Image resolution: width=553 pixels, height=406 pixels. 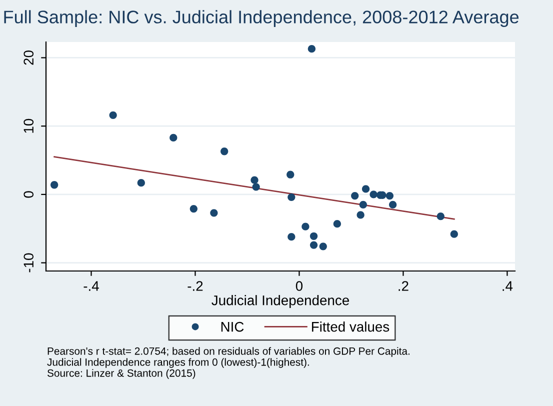 What do you see at coordinates (121, 374) in the screenshot?
I see `source-note: Source: Linzer & Stanton (2015)` at bounding box center [121, 374].